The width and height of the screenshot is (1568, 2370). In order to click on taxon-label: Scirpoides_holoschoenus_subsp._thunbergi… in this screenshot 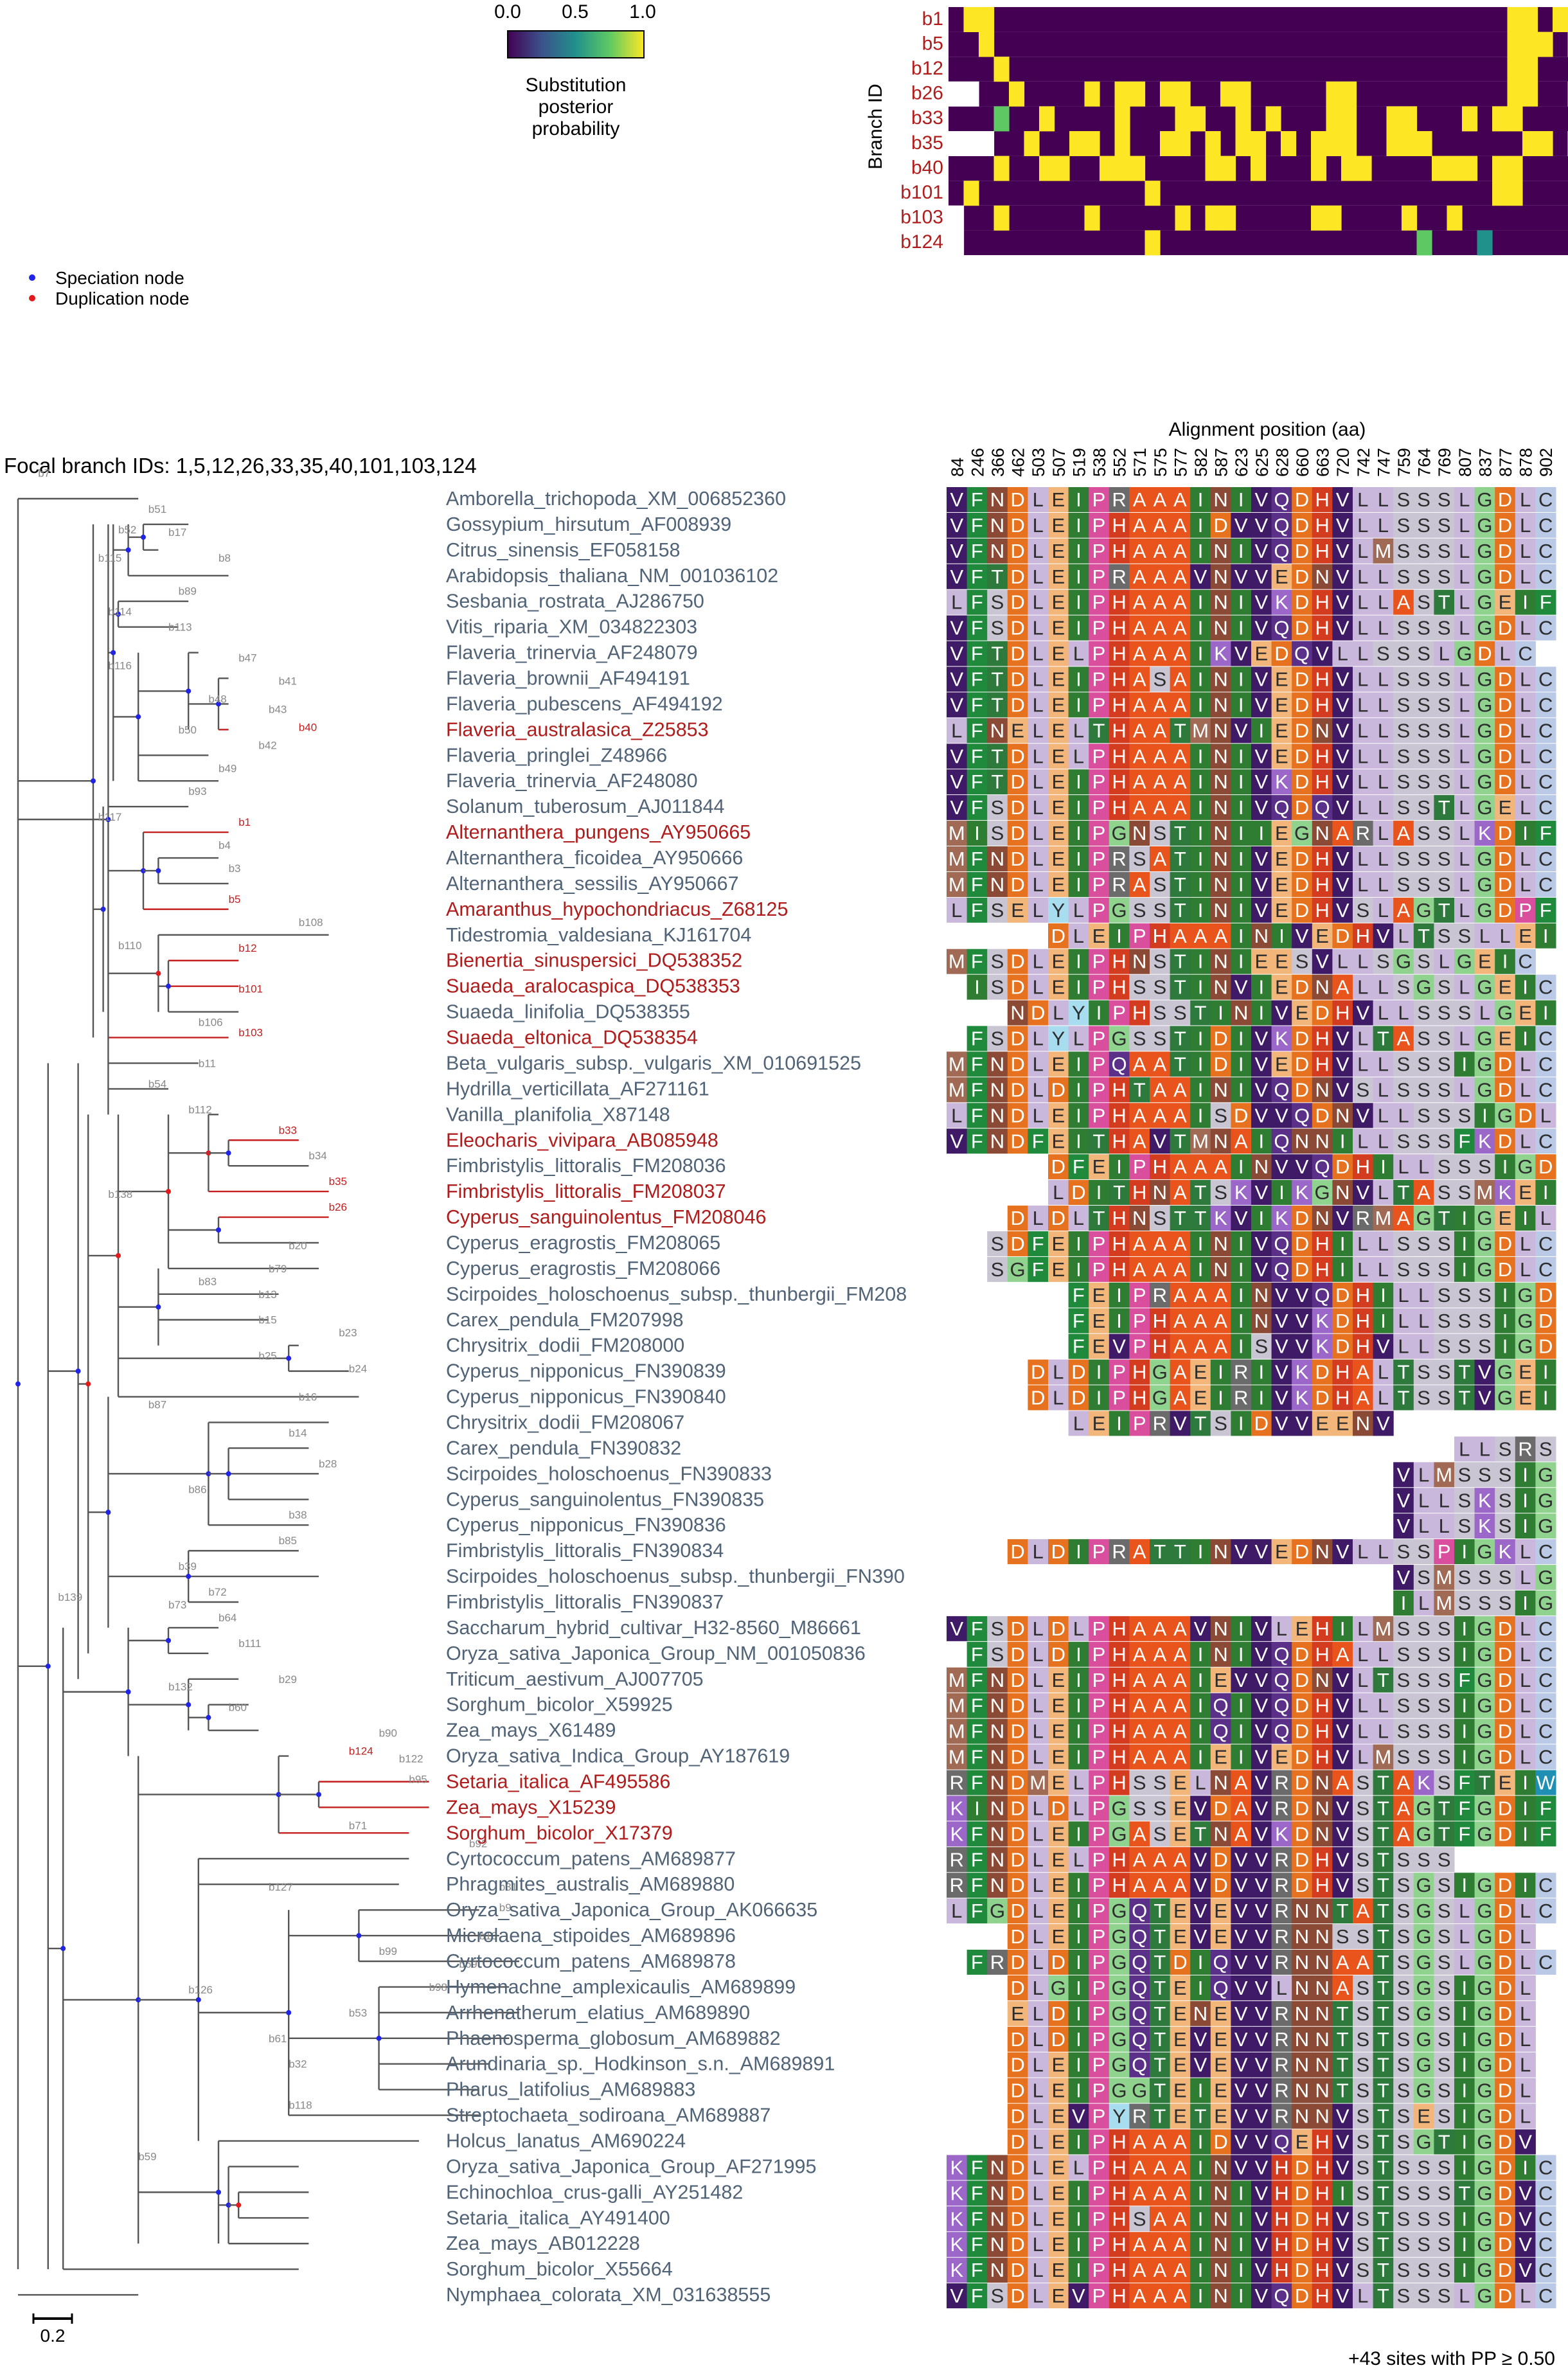, I will do `click(675, 1576)`.